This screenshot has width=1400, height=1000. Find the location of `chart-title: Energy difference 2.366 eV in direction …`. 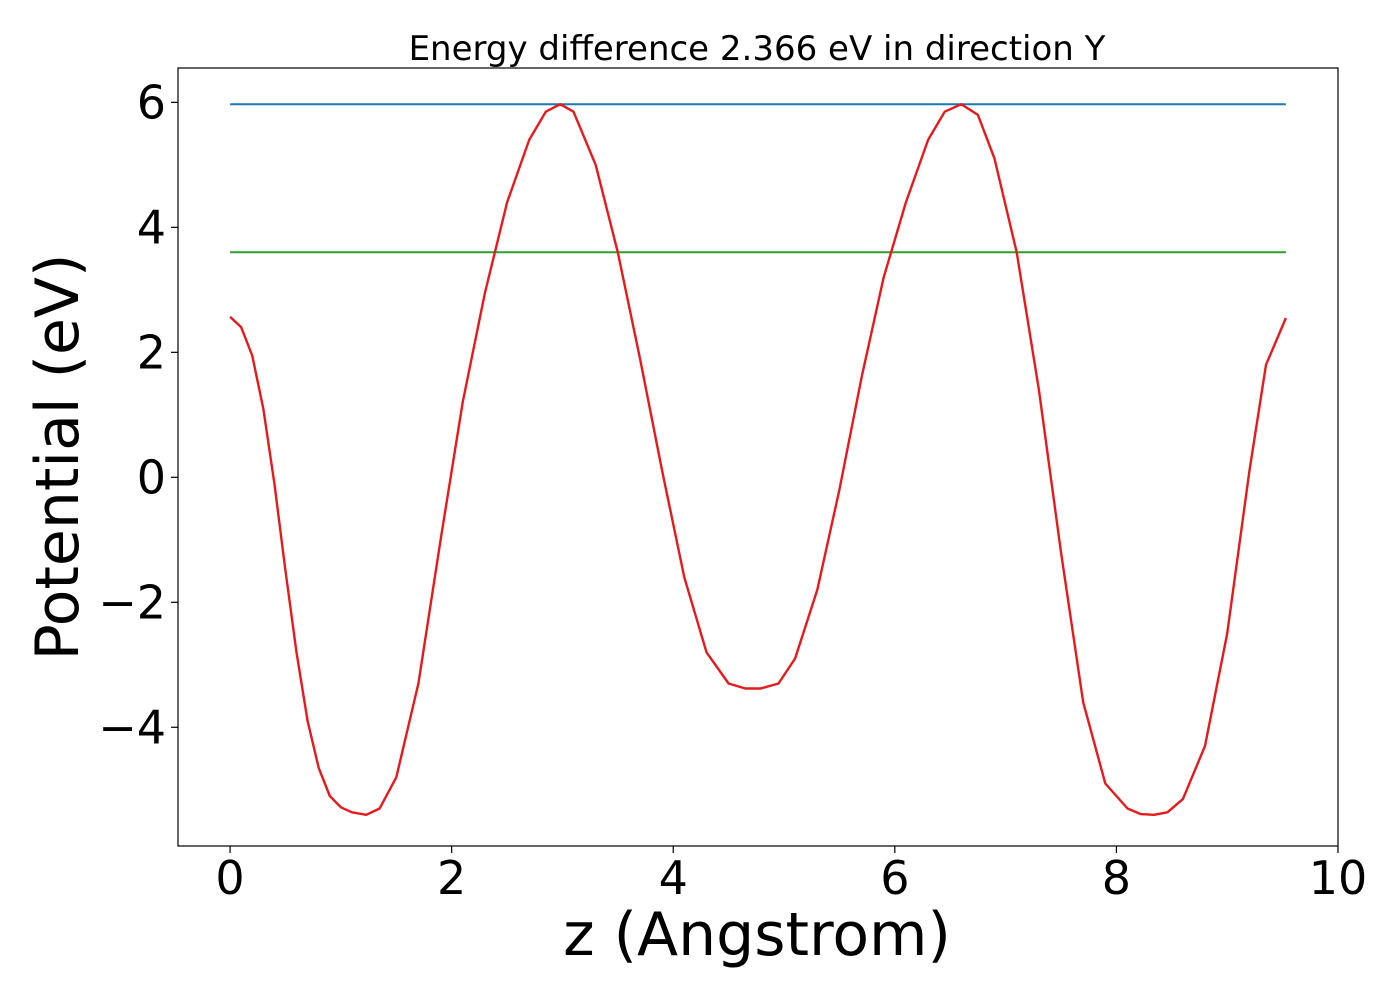

chart-title: Energy difference 2.366 eV in direction … is located at coordinates (757, 49).